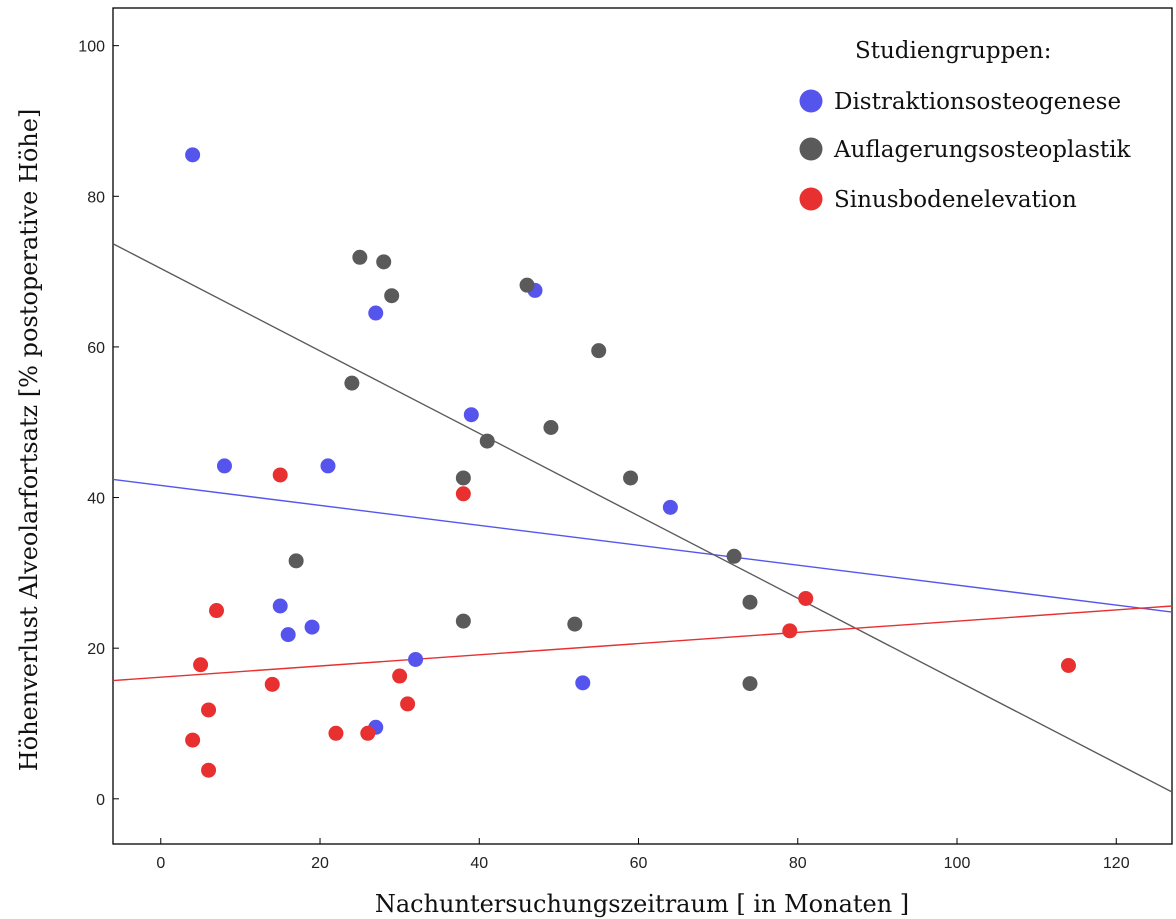 This screenshot has height=919, width=1176. Describe the element at coordinates (639, 863) in the screenshot. I see `x-tick-label: 60` at that location.